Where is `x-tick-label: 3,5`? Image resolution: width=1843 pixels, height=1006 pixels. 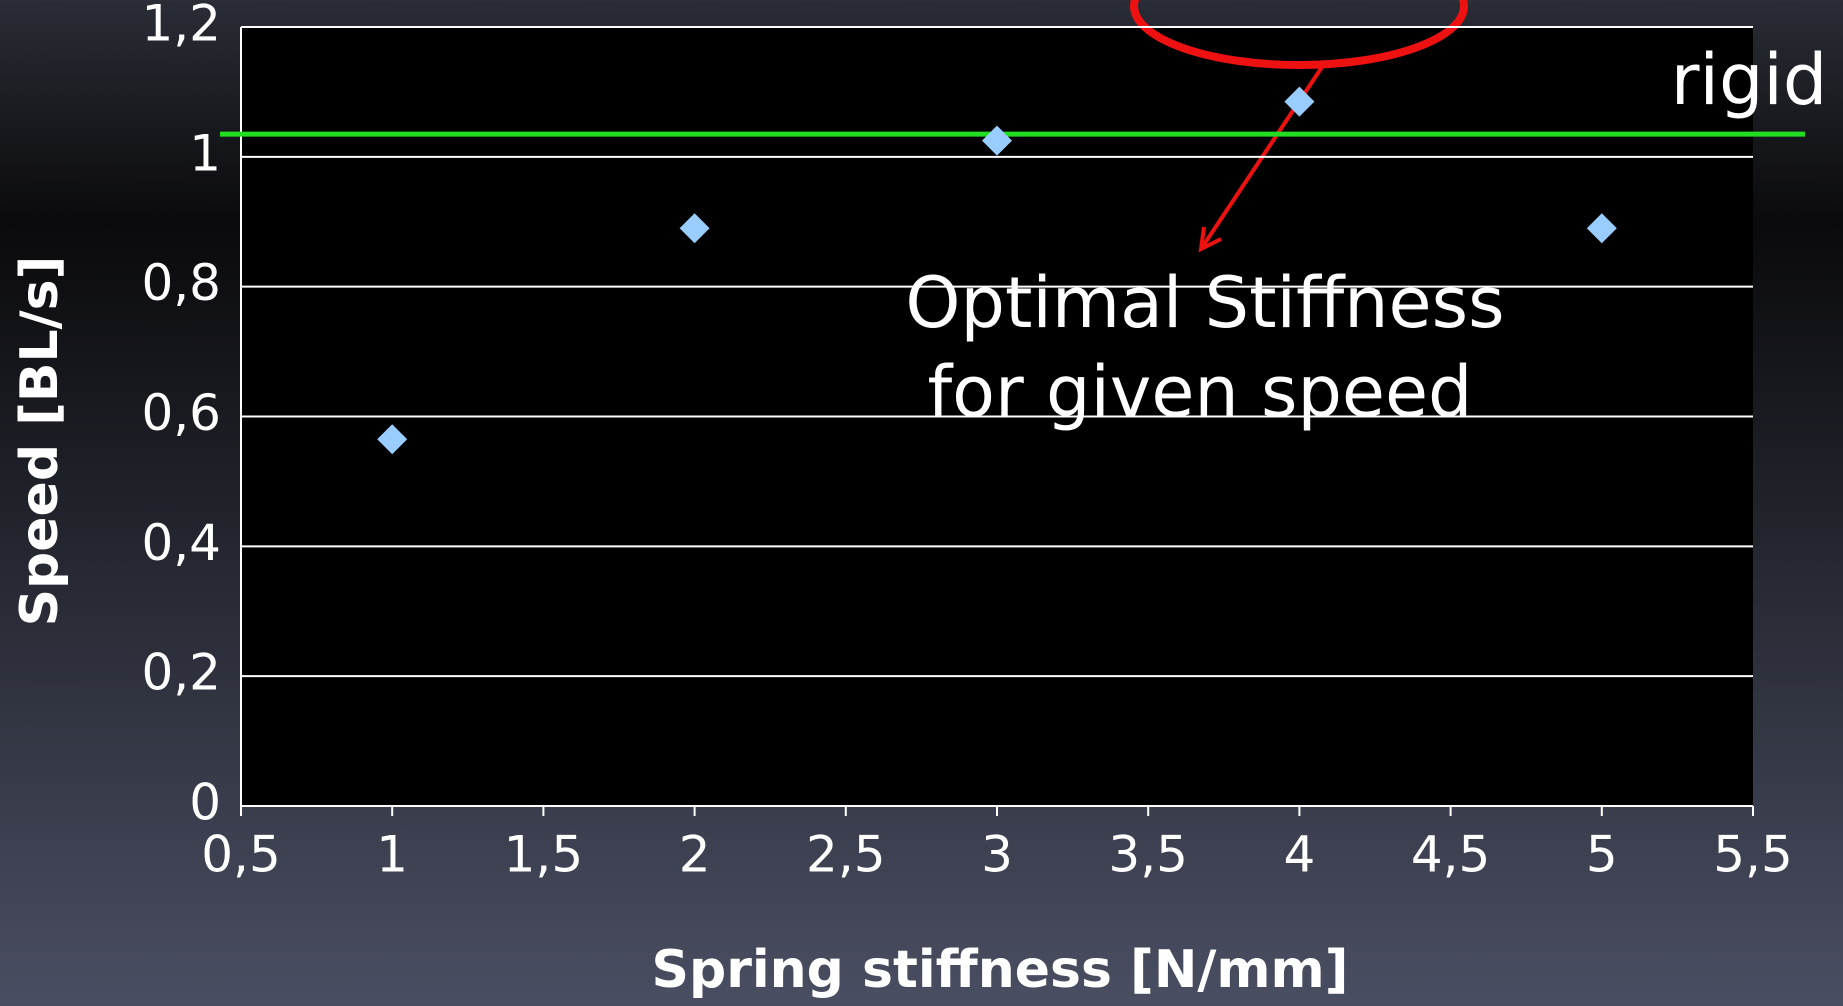
x-tick-label: 3,5 is located at coordinates (1148, 855).